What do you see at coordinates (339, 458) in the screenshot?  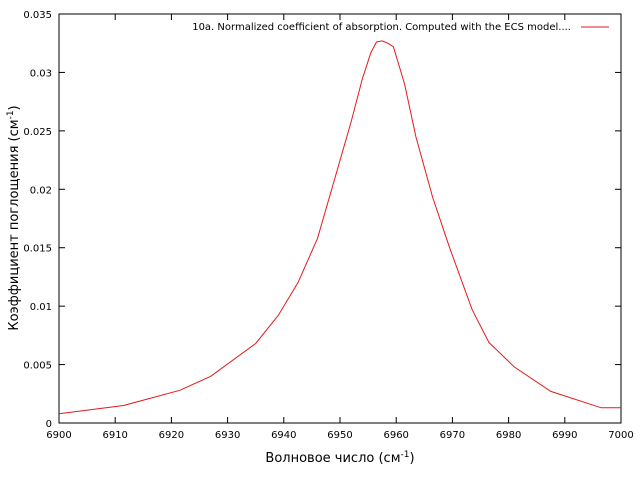 I see `x-axis-label: Волновое число (см-1)` at bounding box center [339, 458].